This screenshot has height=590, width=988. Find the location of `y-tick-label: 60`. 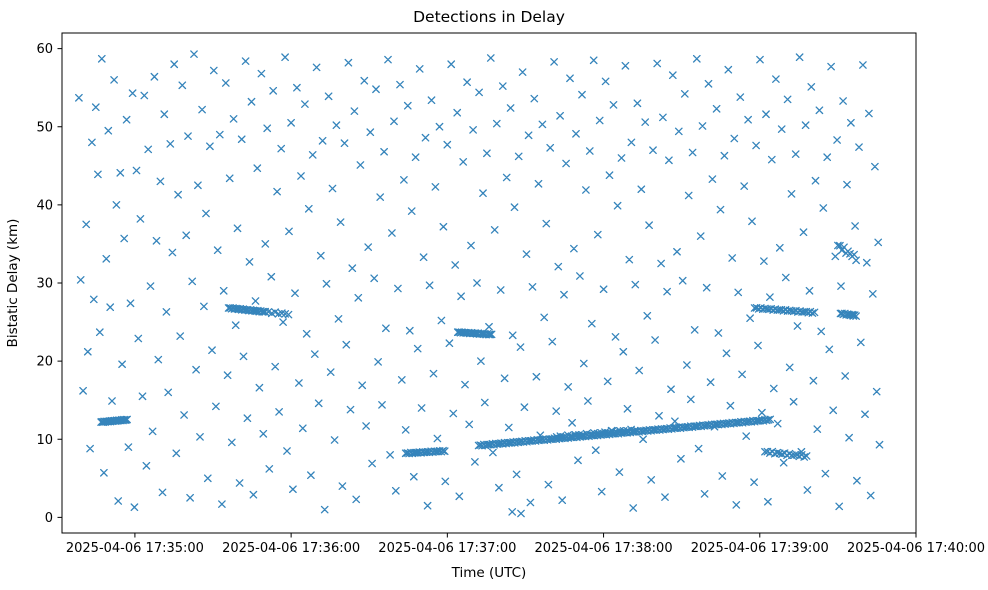

y-tick-label: 60 is located at coordinates (44, 49).